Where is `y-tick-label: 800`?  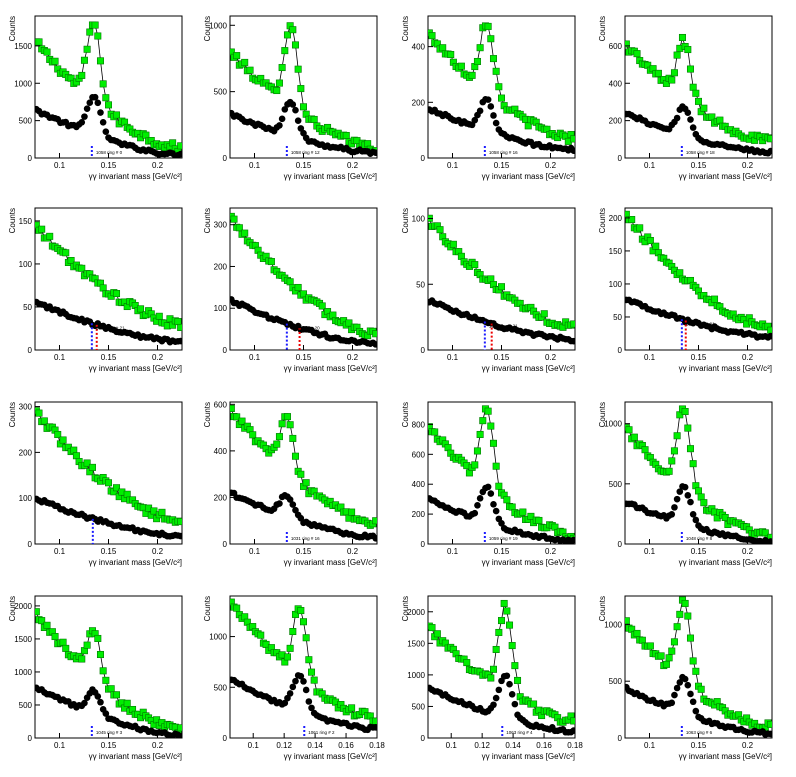
y-tick-label: 800 is located at coordinates (419, 424).